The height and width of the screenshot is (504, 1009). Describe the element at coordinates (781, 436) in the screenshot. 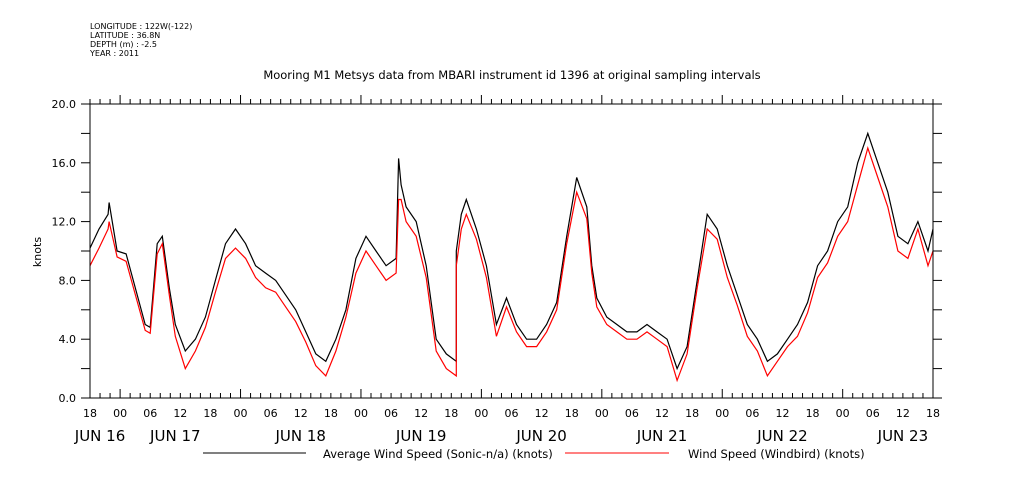

I see `x-date-label: JUN 22` at that location.